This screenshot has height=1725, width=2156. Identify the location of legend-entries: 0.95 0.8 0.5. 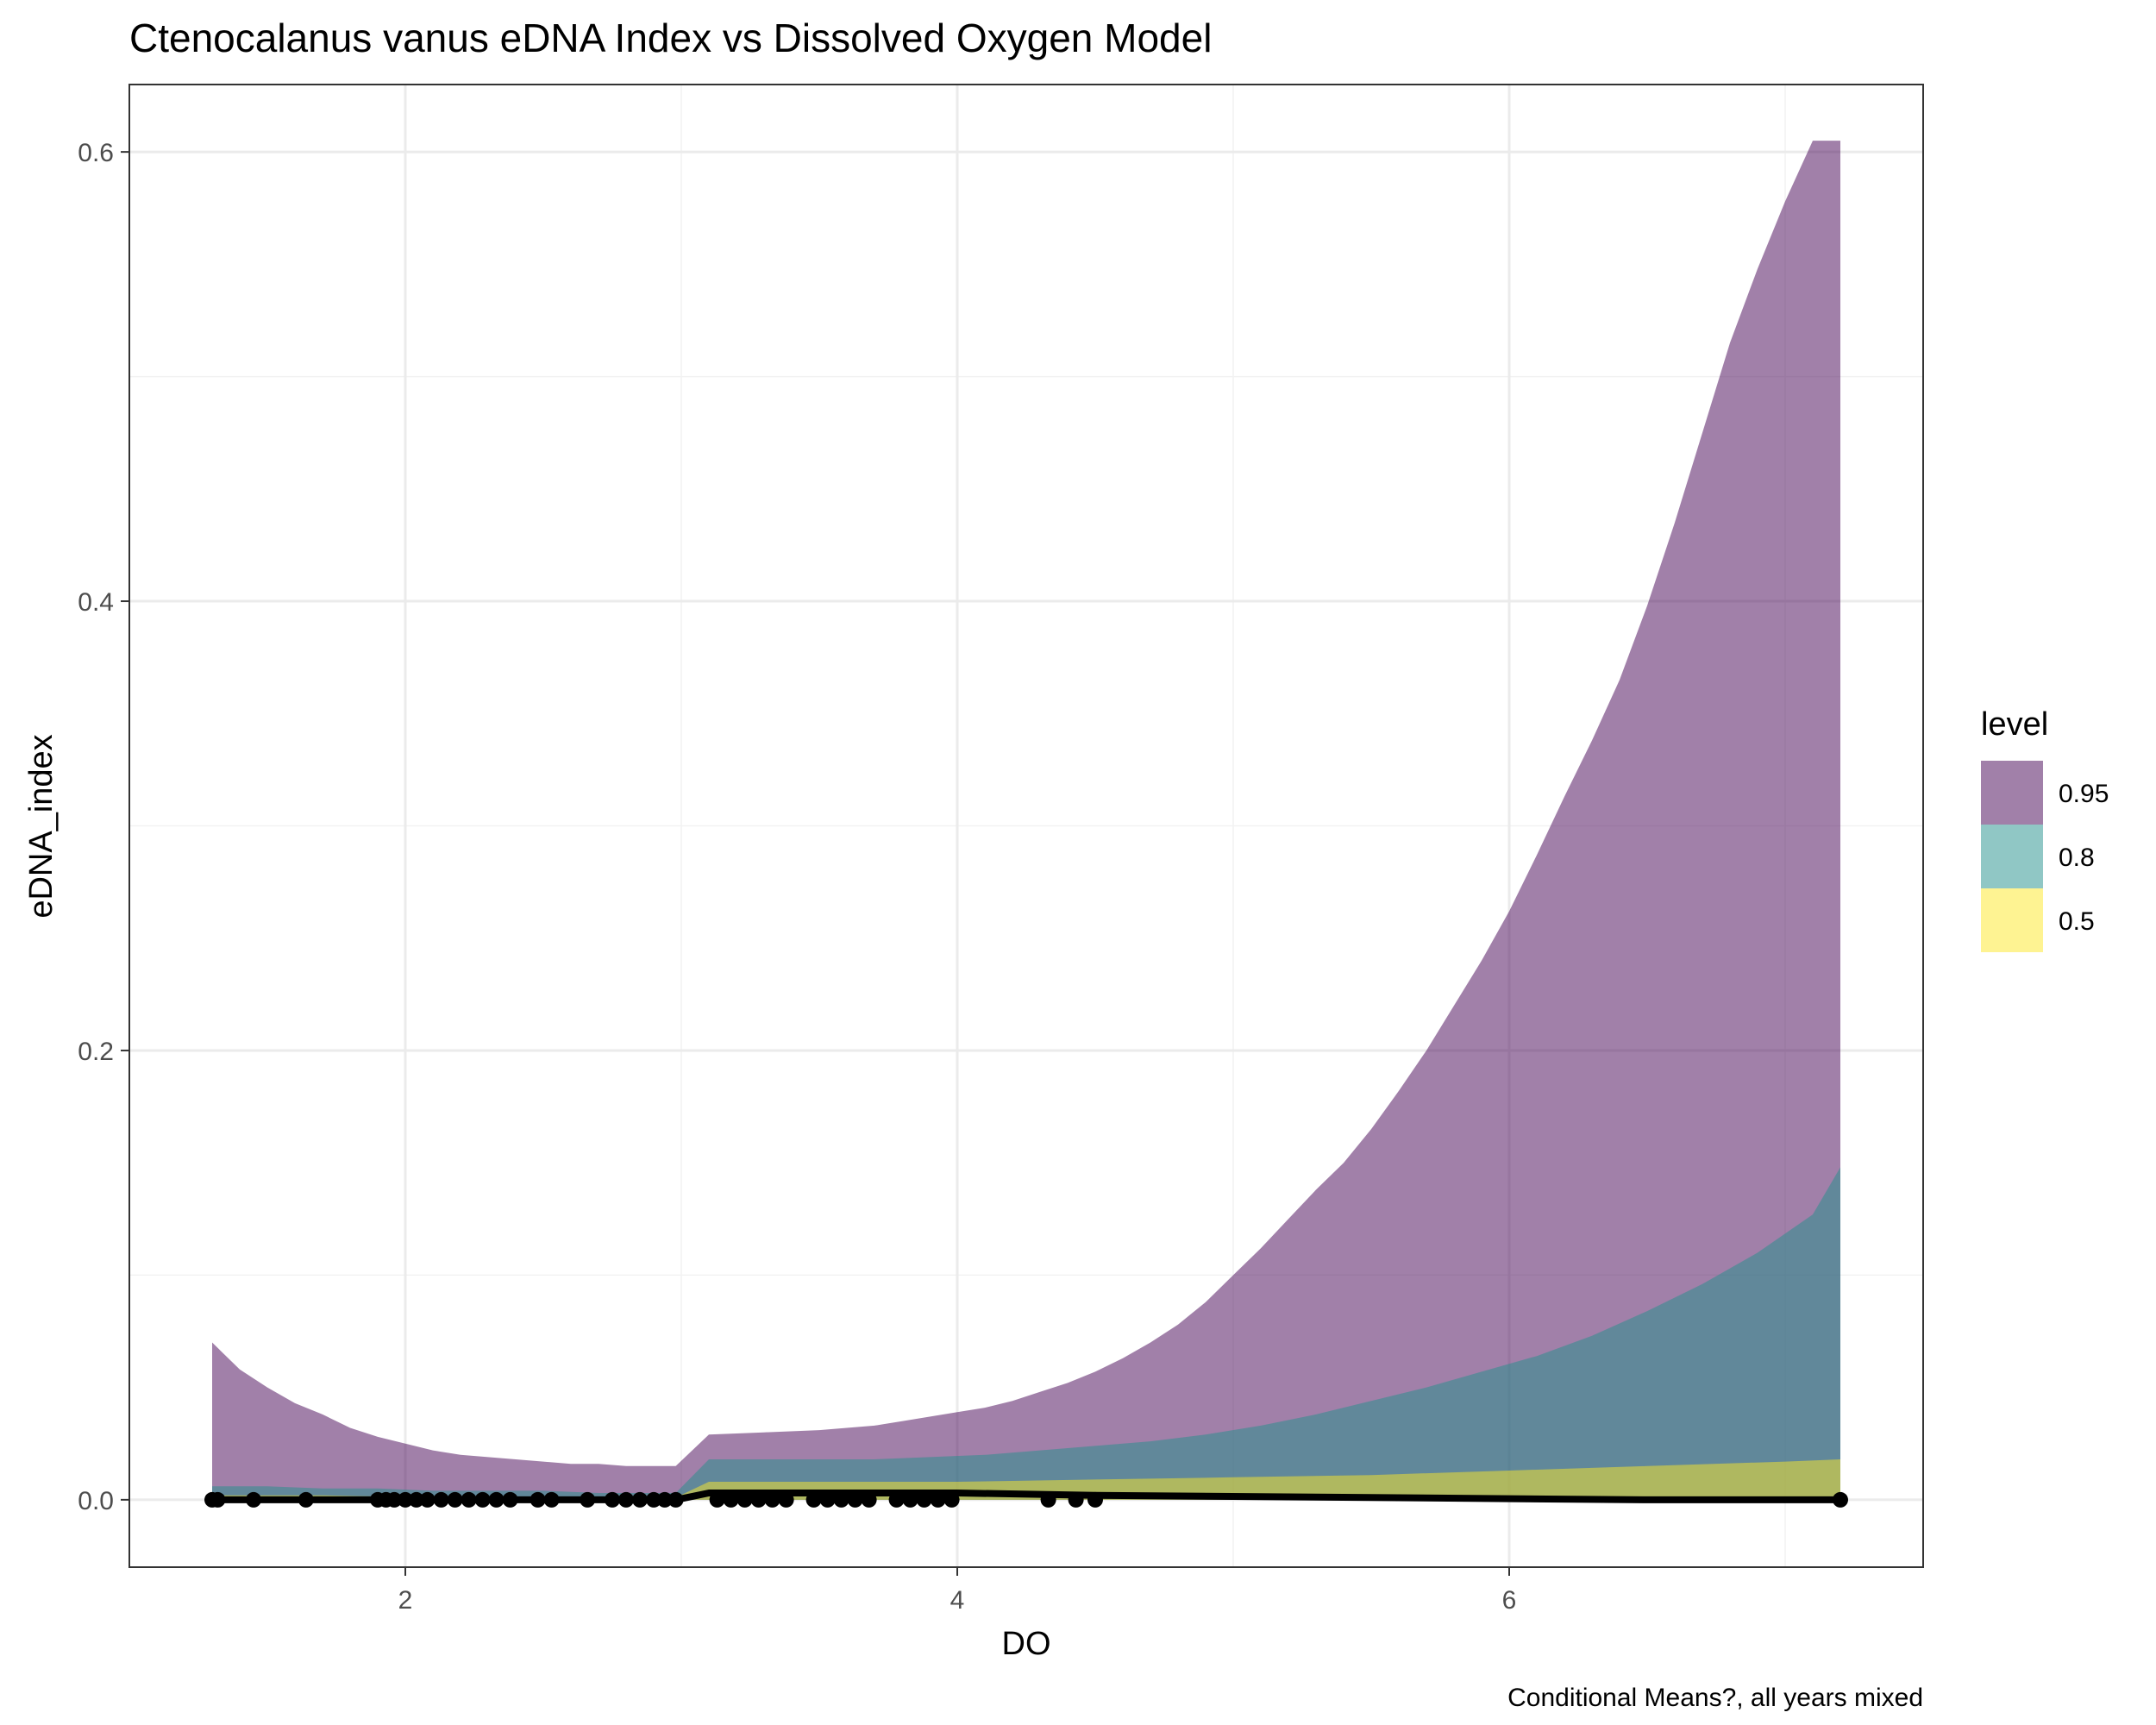
(2045, 857).